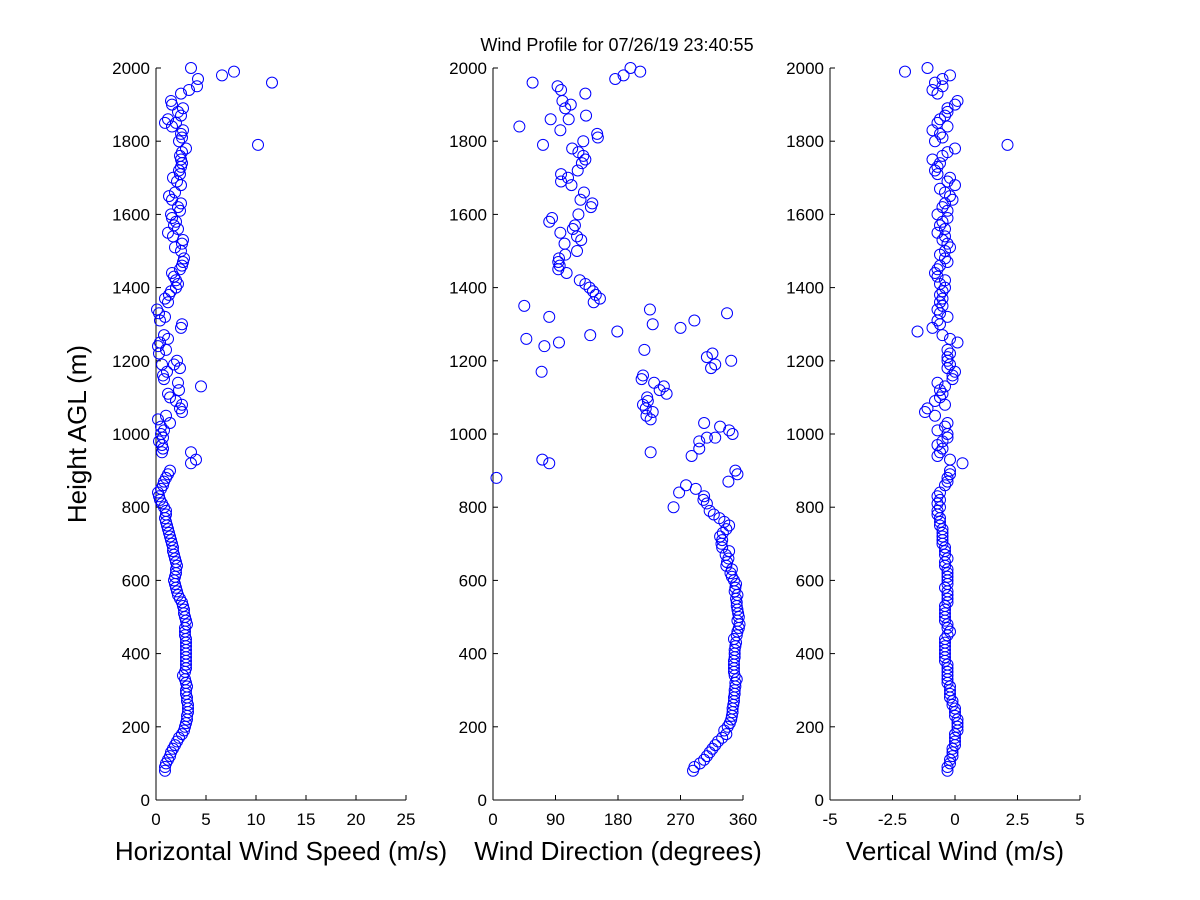 The image size is (1200, 900). Describe the element at coordinates (136, 654) in the screenshot. I see `speed-y-tick-label: 400` at that location.